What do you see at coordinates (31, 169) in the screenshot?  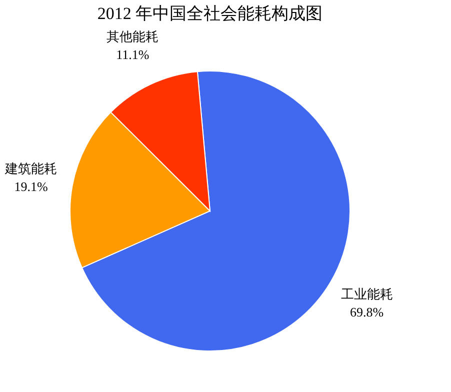 I see `slice-label: 建筑能耗` at bounding box center [31, 169].